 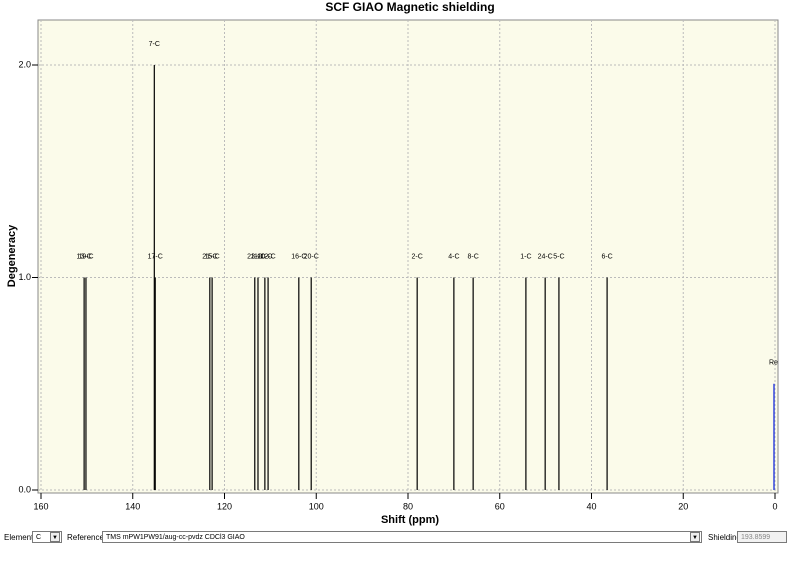 What do you see at coordinates (500, 506) in the screenshot?
I see `x-tick-label: 60` at bounding box center [500, 506].